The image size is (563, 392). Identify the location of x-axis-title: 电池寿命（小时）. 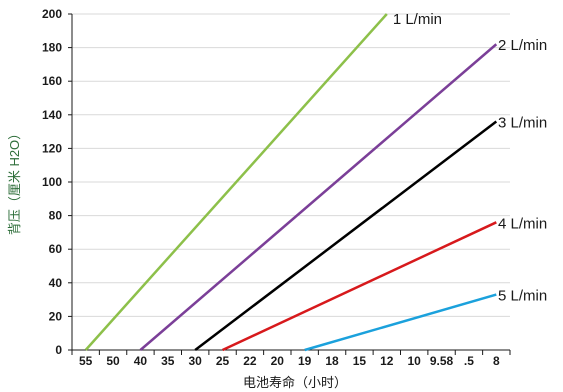
(295, 382).